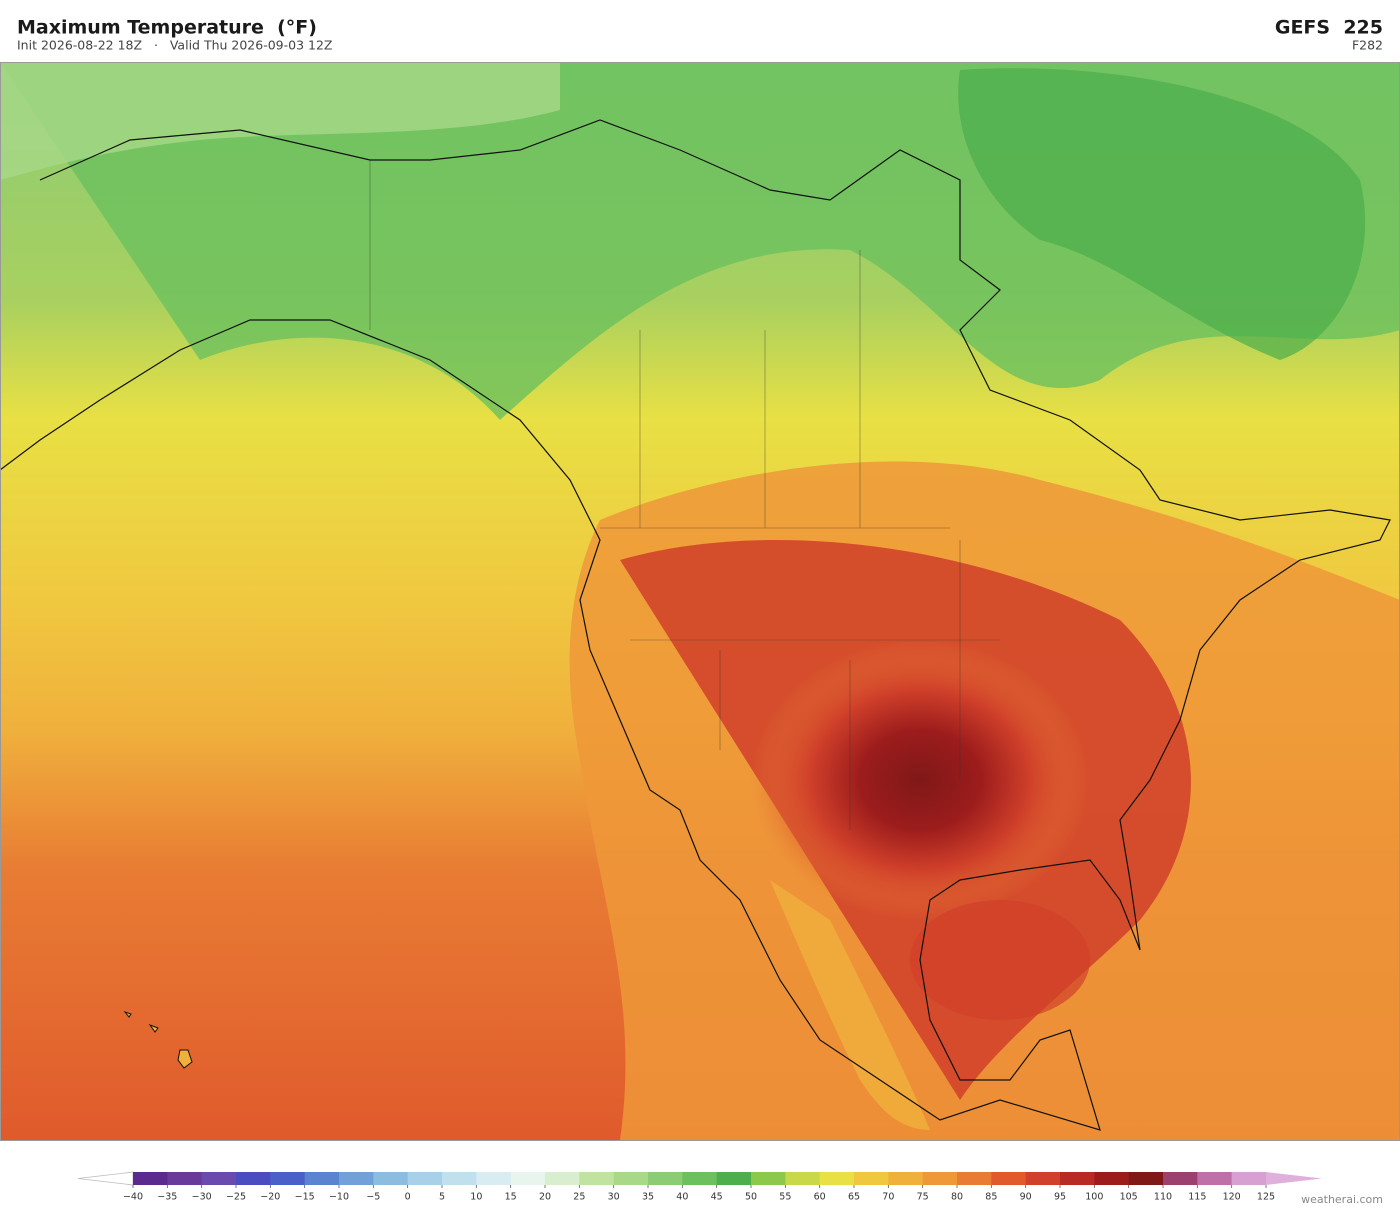 This screenshot has height=1215, width=1400. Describe the element at coordinates (545, 1197) in the screenshot. I see `colorbar-tick-label: 20` at that location.